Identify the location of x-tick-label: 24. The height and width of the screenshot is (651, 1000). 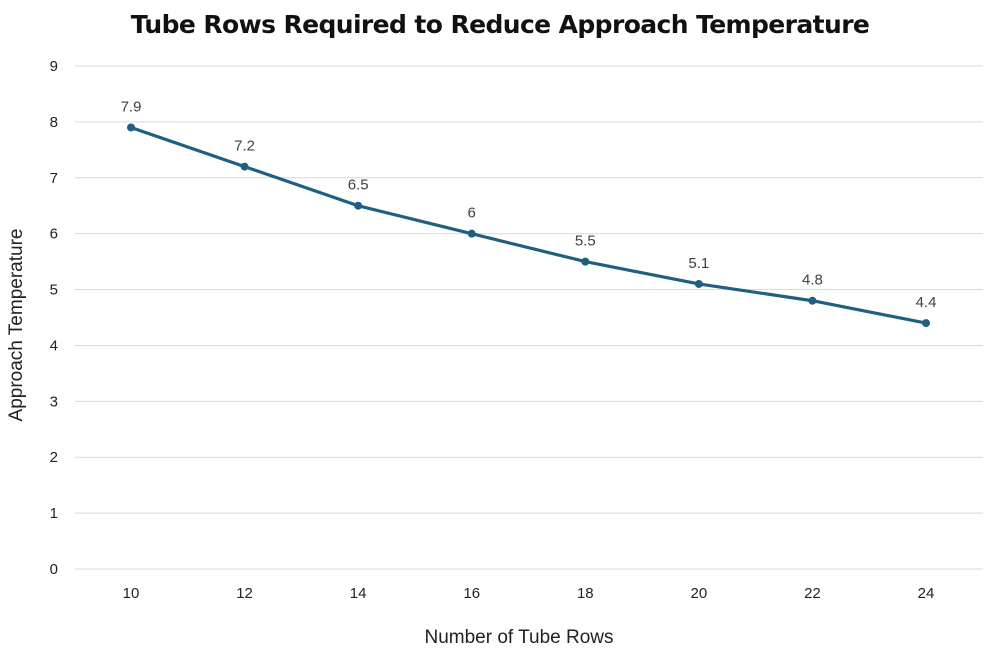
(926, 593).